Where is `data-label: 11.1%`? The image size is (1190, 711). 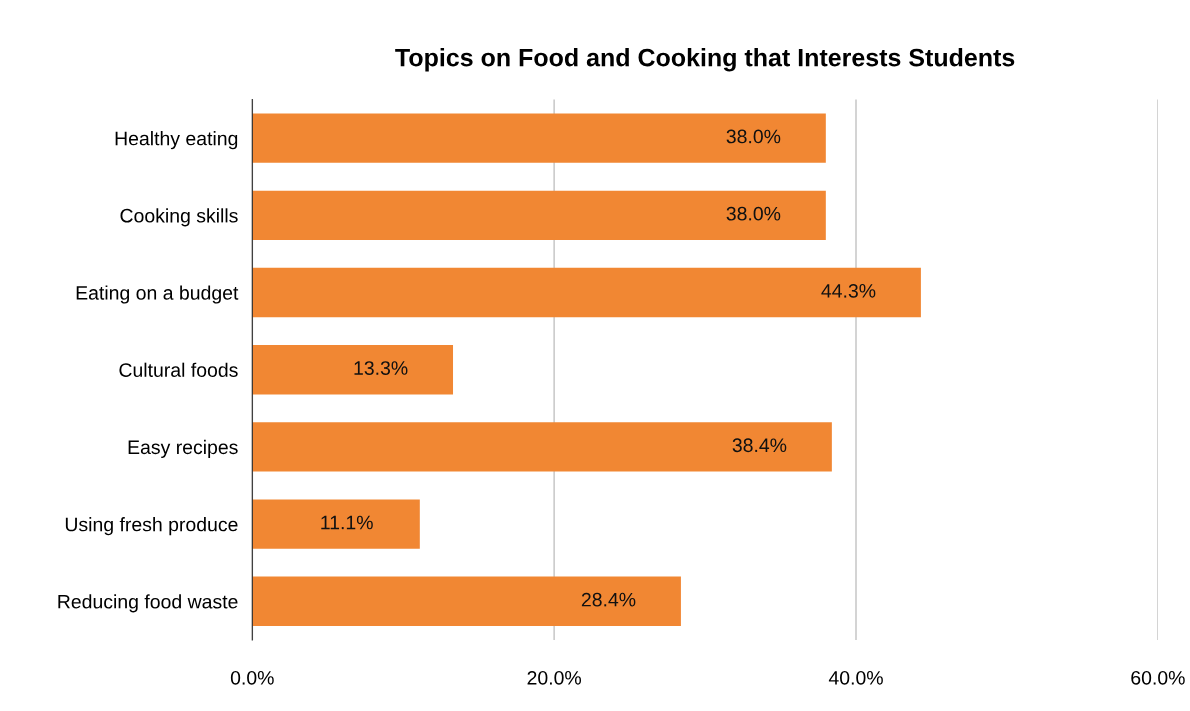 data-label: 11.1% is located at coordinates (347, 522).